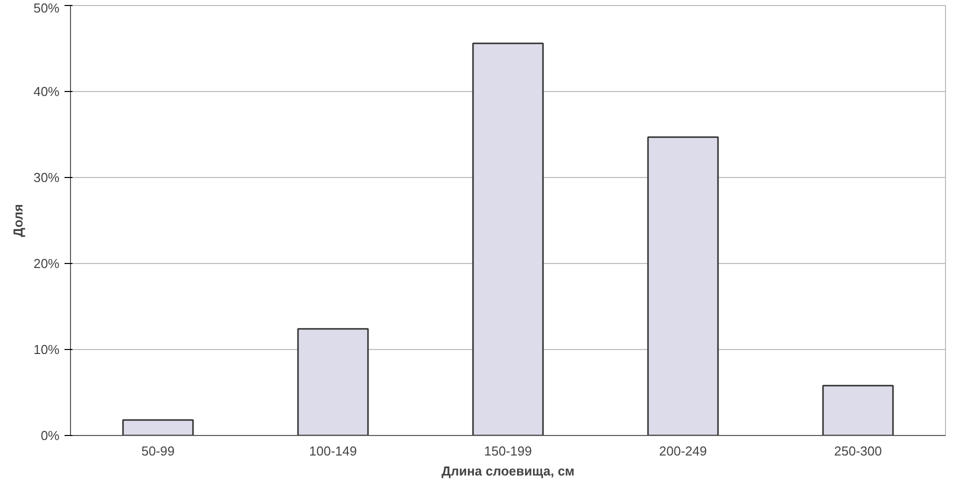 The image size is (957, 502). I want to click on x-tick-label: 250-300, so click(858, 451).